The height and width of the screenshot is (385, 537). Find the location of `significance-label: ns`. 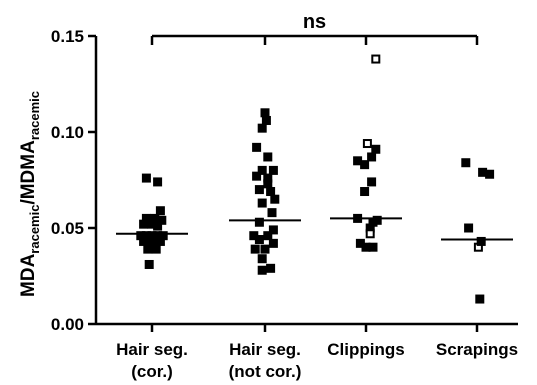

significance-label: ns is located at coordinates (314, 22).